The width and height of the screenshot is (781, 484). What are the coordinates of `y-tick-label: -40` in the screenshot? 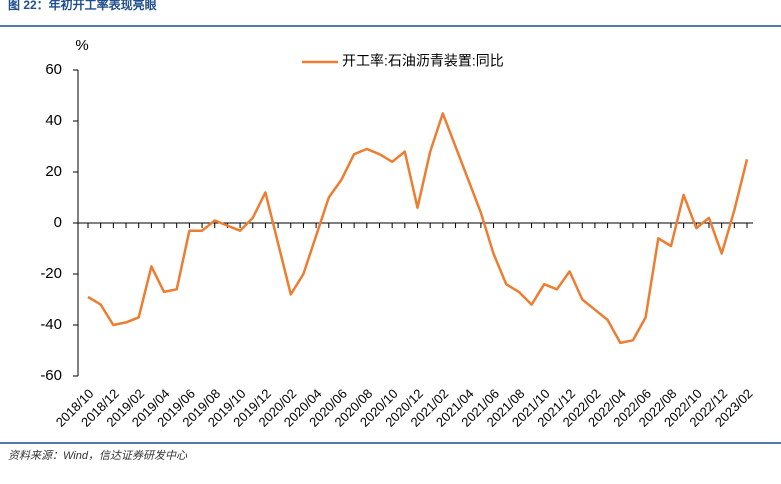 It's located at (51, 324).